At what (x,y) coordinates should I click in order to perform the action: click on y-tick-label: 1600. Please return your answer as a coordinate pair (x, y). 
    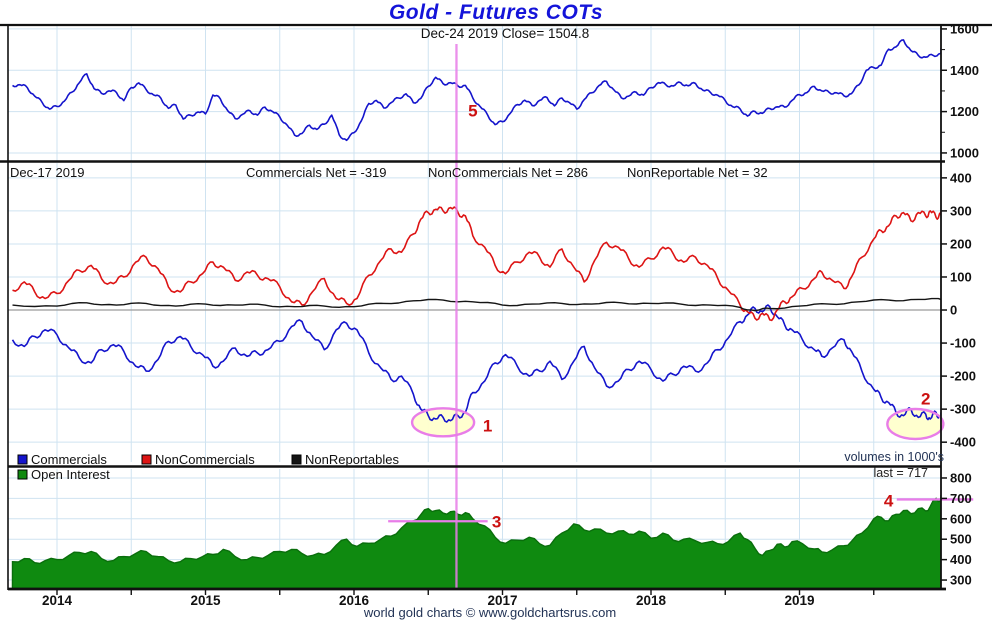
    Looking at the image, I should click on (964, 28).